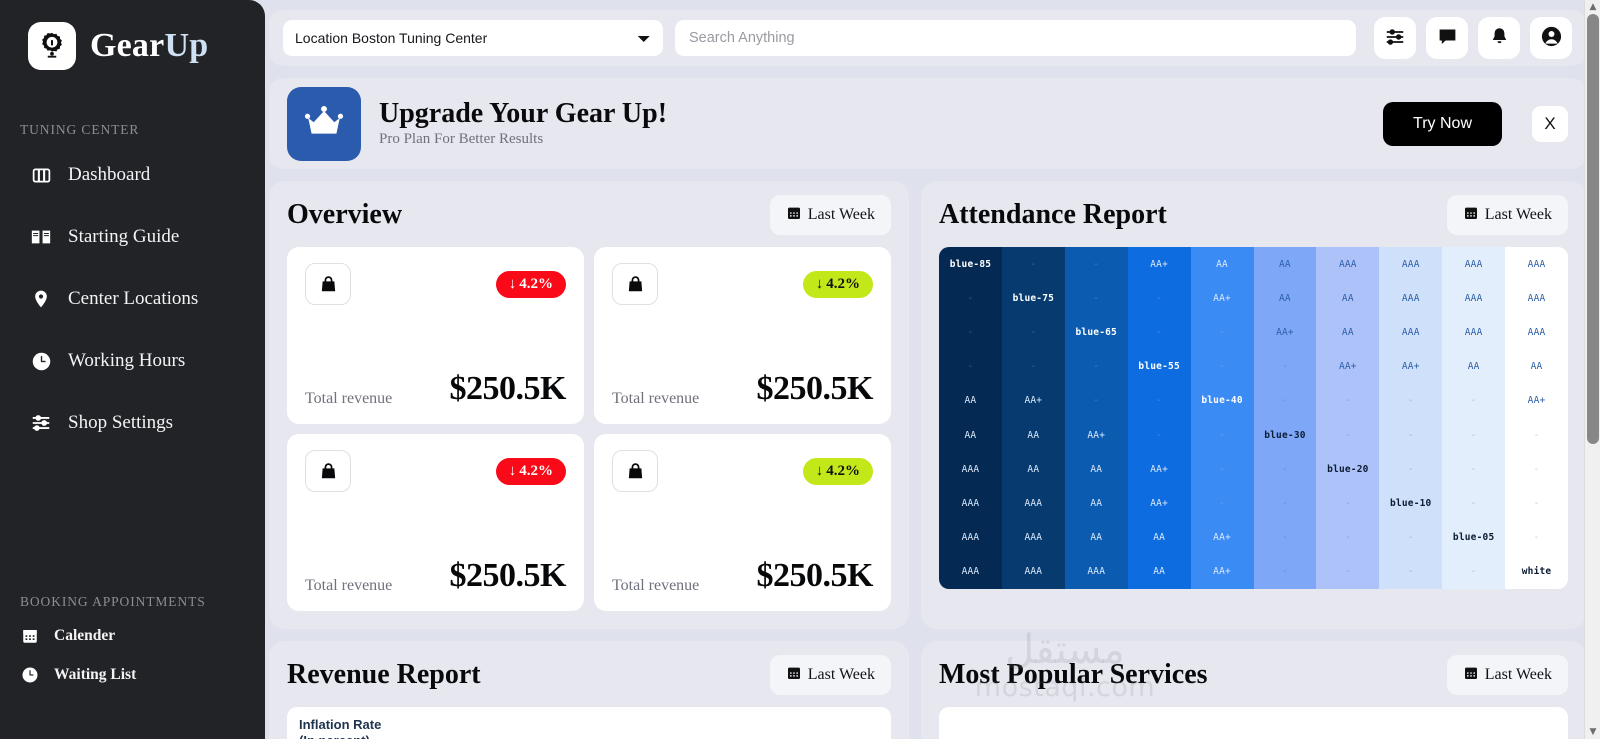  Describe the element at coordinates (1550, 123) in the screenshot. I see `close-promo-button: X` at that location.